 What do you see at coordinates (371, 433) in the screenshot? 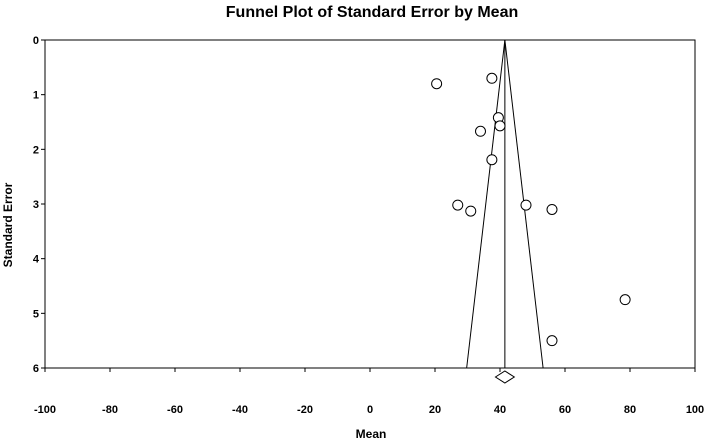
I see `x-axis-label: Mean` at bounding box center [371, 433].